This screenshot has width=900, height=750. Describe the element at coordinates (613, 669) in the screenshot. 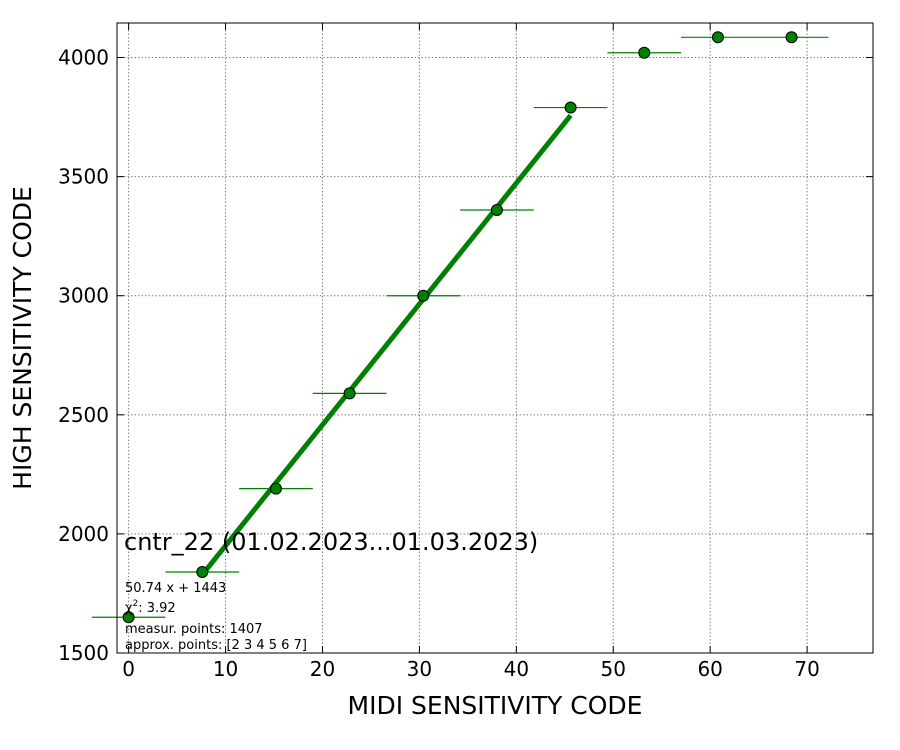

I see `x-tick-label: 50` at that location.